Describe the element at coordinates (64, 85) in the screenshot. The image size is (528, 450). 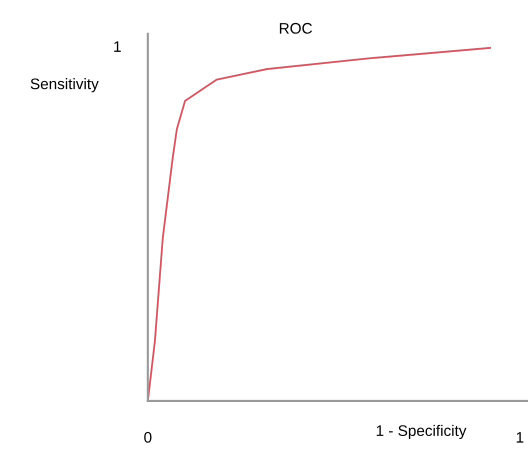
I see `y-axis-title: Sensitivity` at that location.